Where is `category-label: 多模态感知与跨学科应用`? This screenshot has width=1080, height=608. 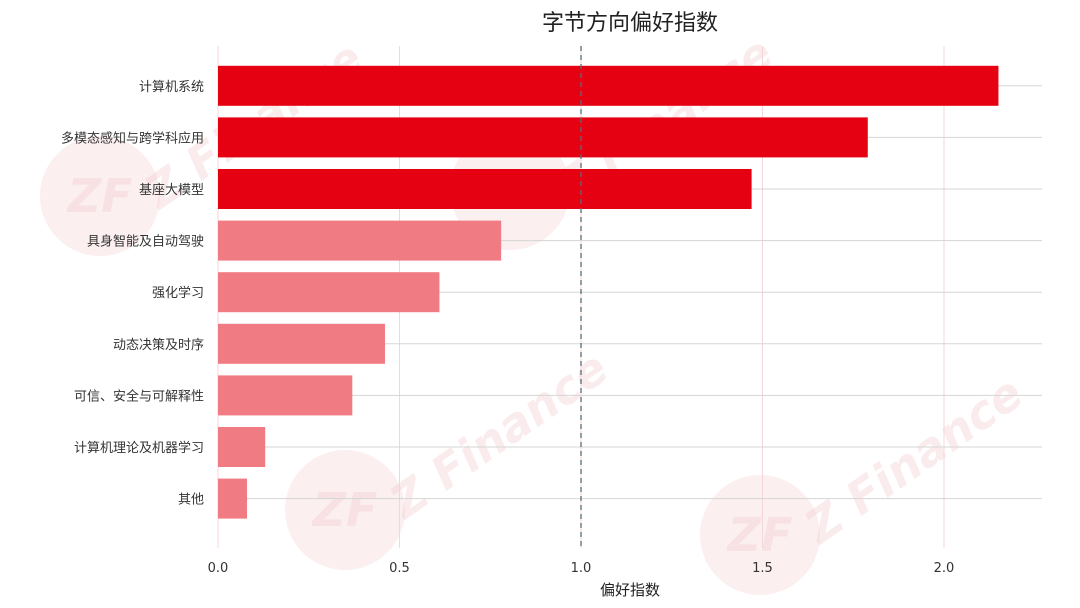 category-label: 多模态感知与跨学科应用 is located at coordinates (132, 138).